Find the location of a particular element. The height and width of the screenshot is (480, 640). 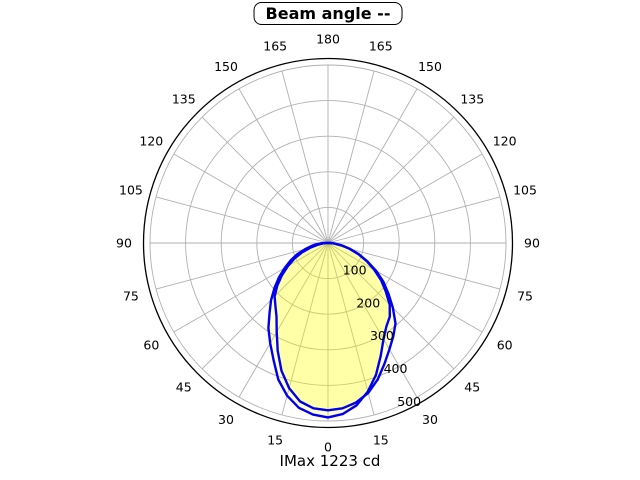

theta-tick-label: 180 is located at coordinates (328, 39).